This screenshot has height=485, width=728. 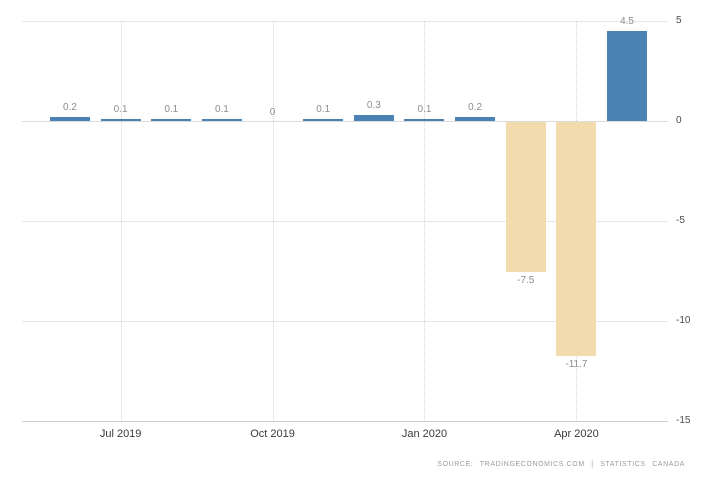 What do you see at coordinates (120, 434) in the screenshot?
I see `x-axis-tick-label: Jul 2019` at bounding box center [120, 434].